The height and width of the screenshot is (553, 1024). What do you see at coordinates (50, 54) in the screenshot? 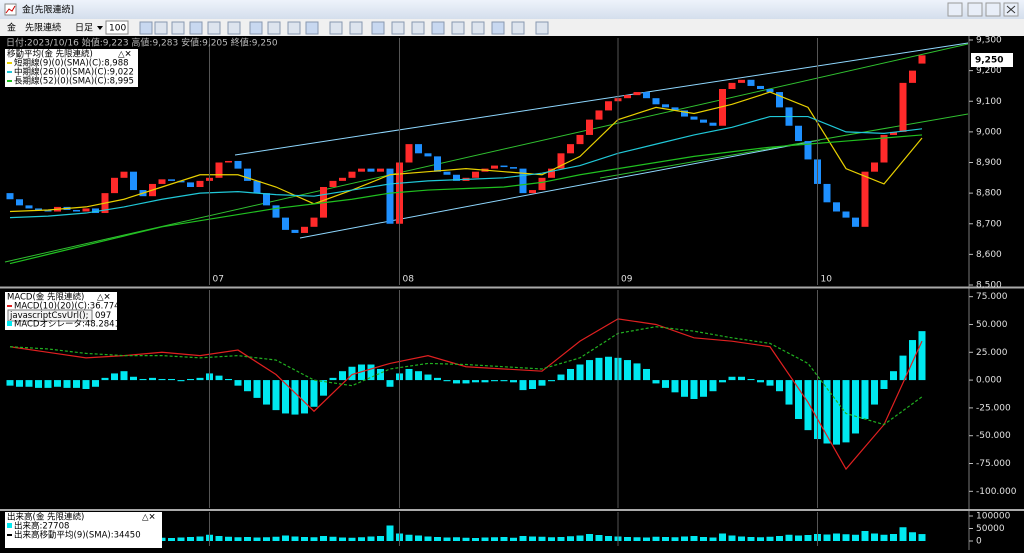
I see `legend-title: 移動平均(金 先限連続)` at bounding box center [50, 54].